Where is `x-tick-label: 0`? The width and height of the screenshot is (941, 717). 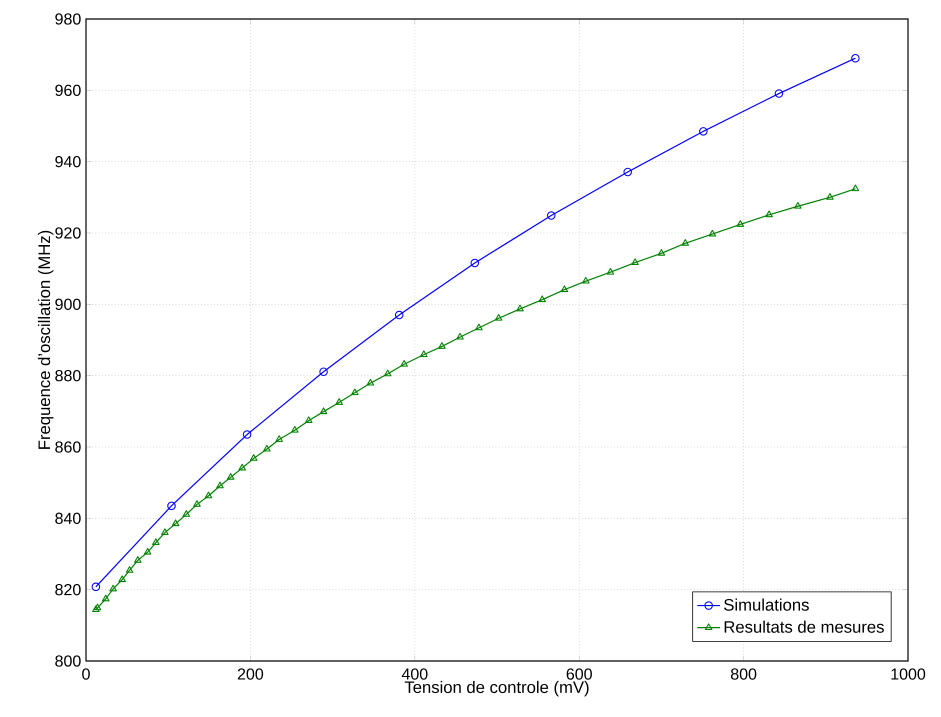 x-tick-label: 0 is located at coordinates (86, 674).